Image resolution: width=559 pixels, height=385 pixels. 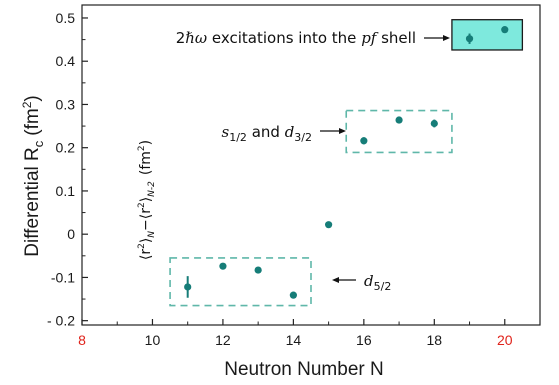 I want to click on d52-annotation: d5/2, so click(x=377, y=282).